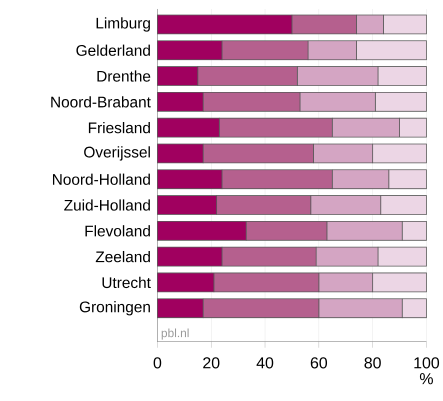 Image resolution: width=443 pixels, height=401 pixels. I want to click on x-tick-label: 0, so click(158, 363).